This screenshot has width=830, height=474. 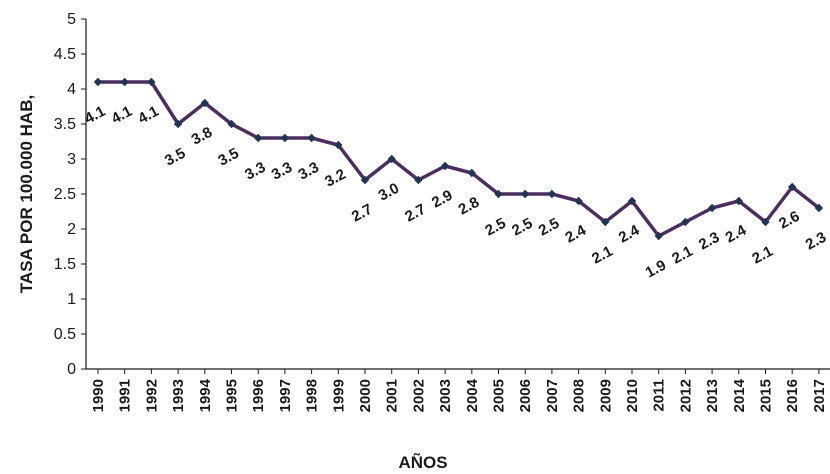 I want to click on x-tick-label: 2014, so click(x=739, y=395).